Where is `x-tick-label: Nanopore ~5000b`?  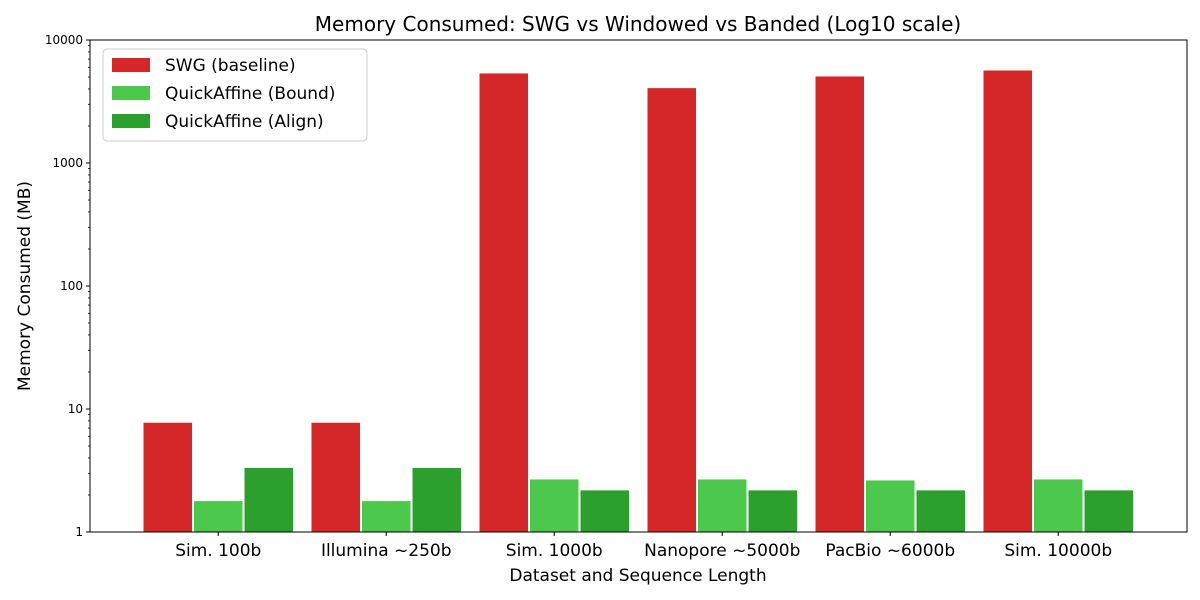
x-tick-label: Nanopore ~5000b is located at coordinates (722, 551).